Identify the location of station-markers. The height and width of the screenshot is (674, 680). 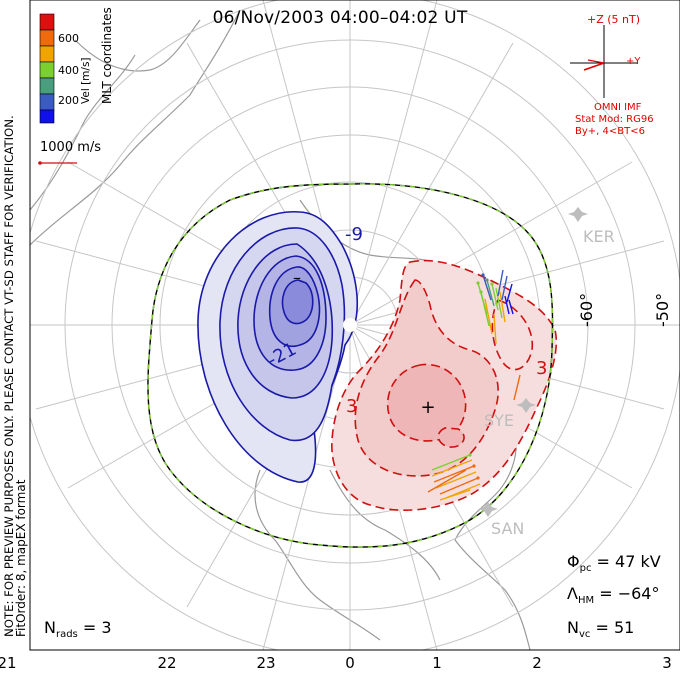
(533, 362).